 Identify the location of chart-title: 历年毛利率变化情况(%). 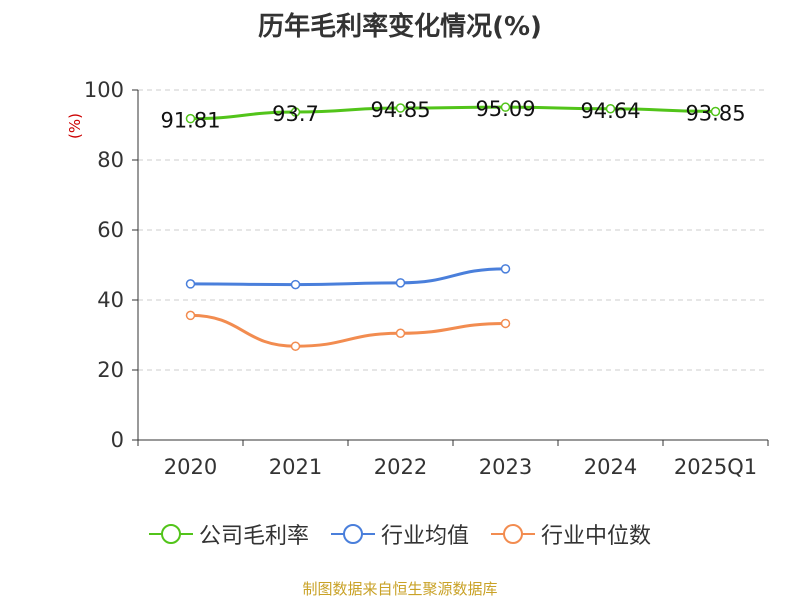
(400, 27).